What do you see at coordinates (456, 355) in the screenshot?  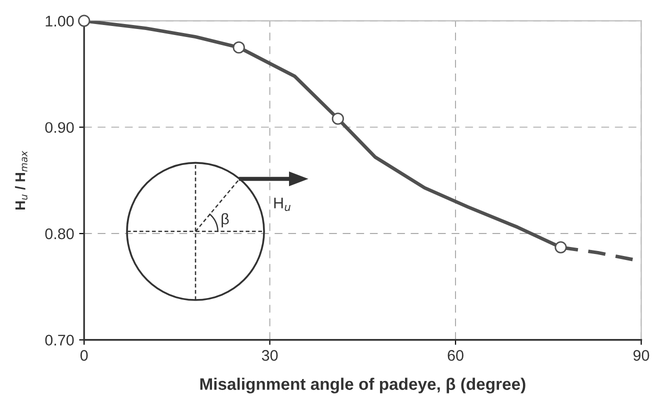 I see `x-tick-label: 60` at bounding box center [456, 355].